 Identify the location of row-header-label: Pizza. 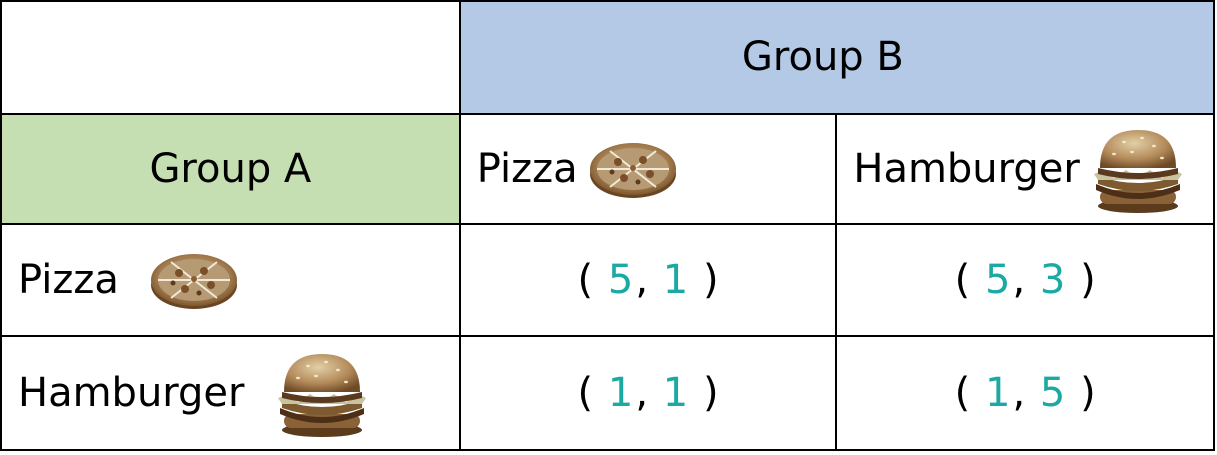
(68, 280).